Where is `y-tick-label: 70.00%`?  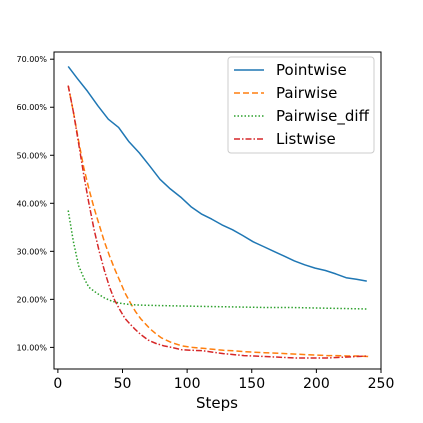 y-tick-label: 70.00% is located at coordinates (31, 59).